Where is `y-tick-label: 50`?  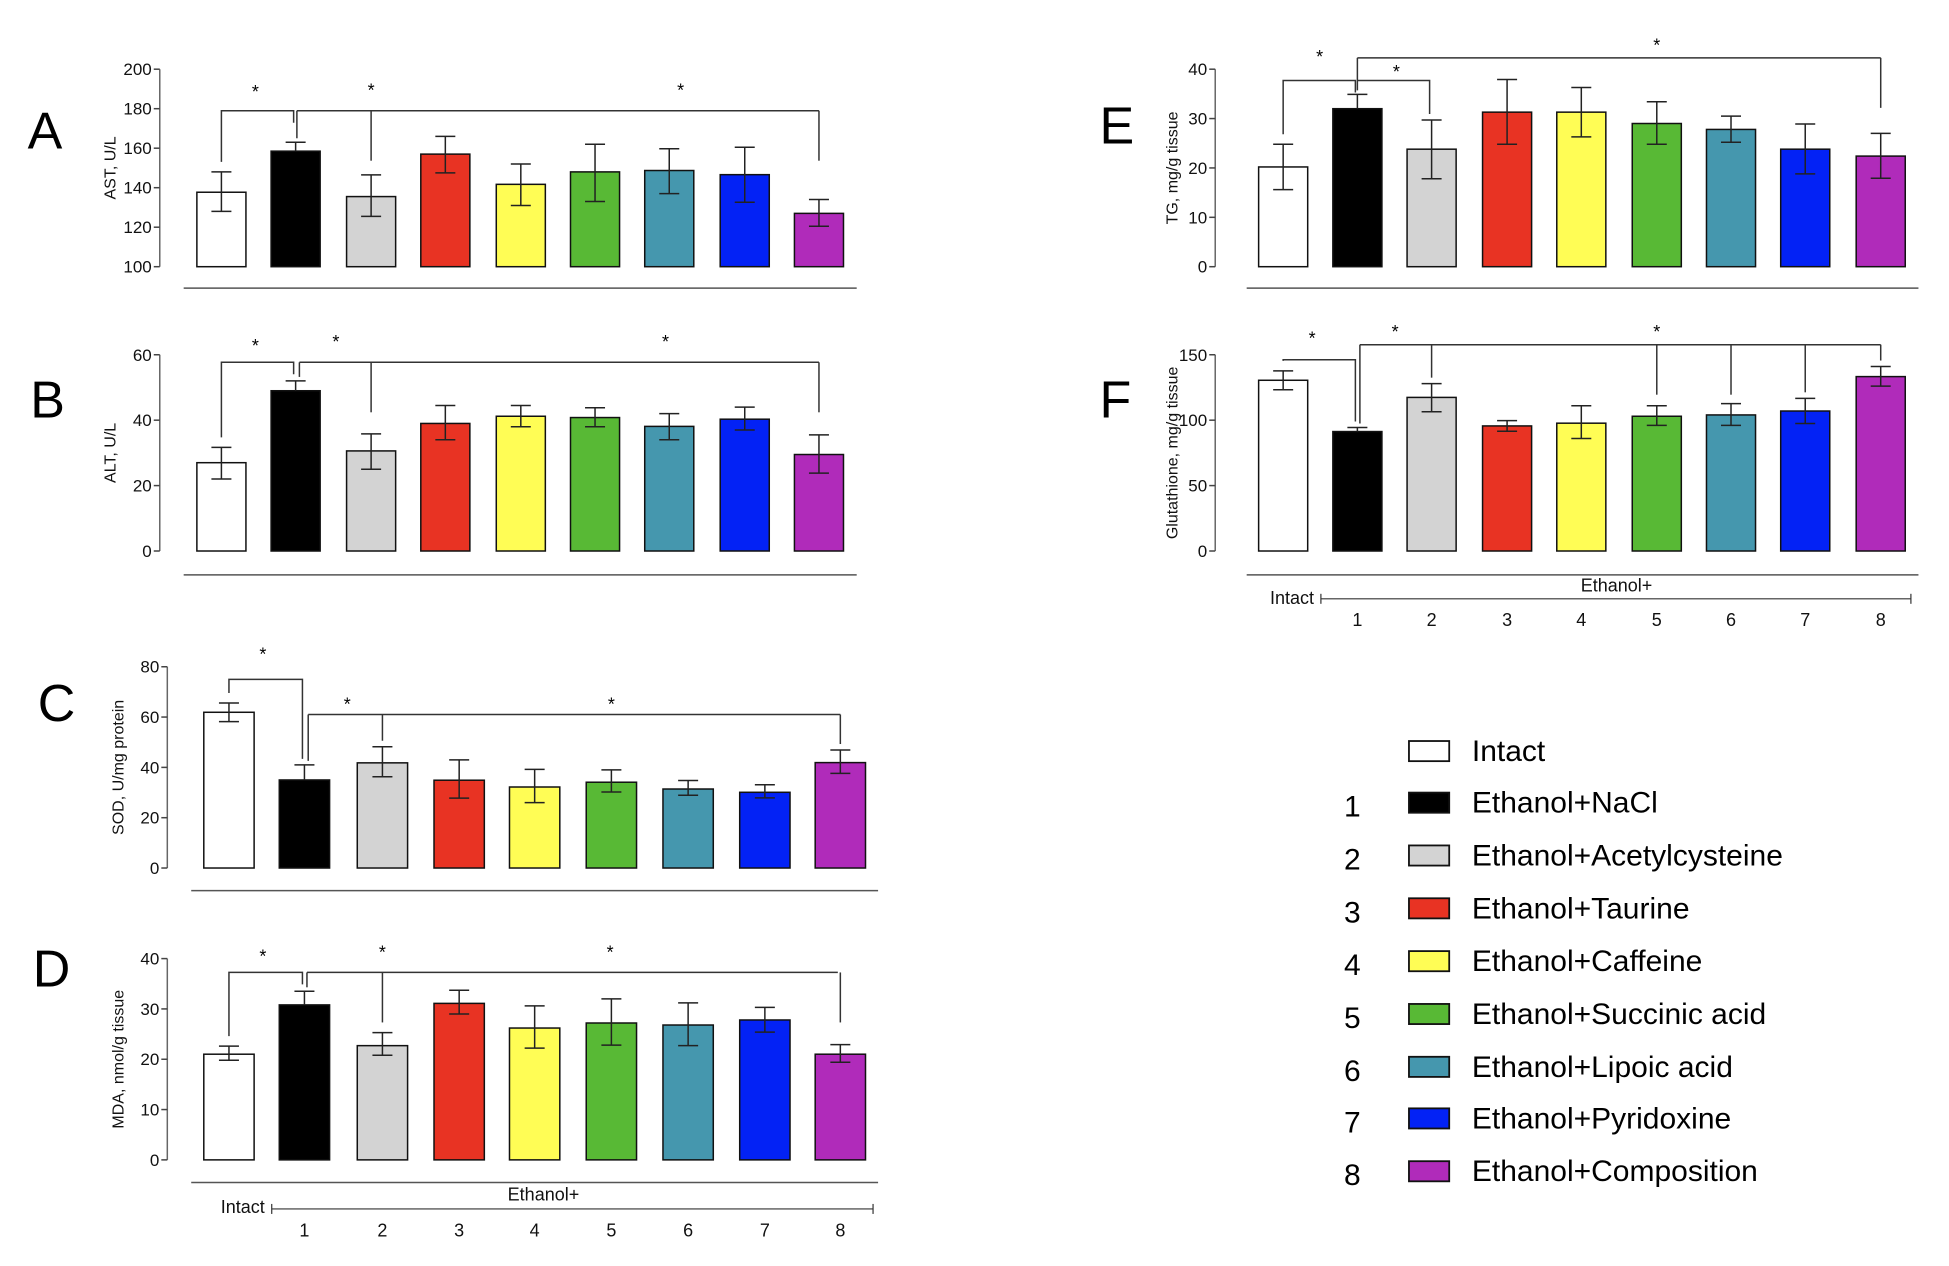
y-tick-label: 50 is located at coordinates (1197, 486).